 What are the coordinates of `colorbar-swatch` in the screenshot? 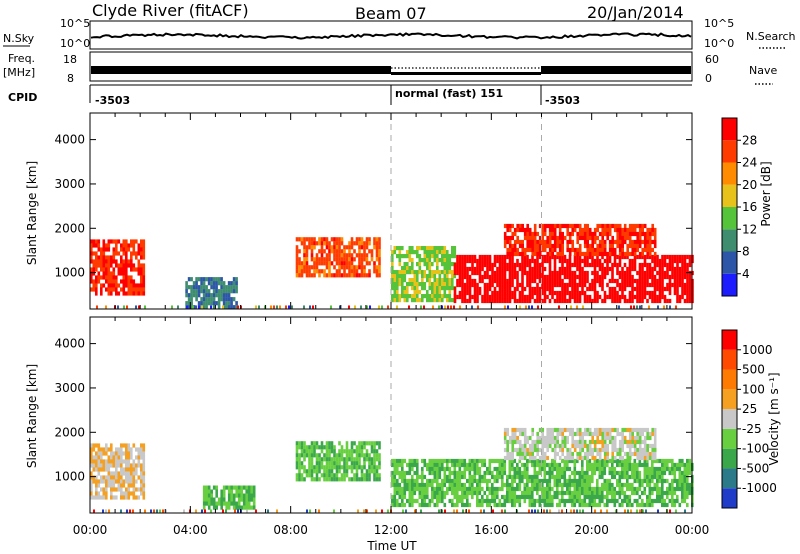 It's located at (729, 359).